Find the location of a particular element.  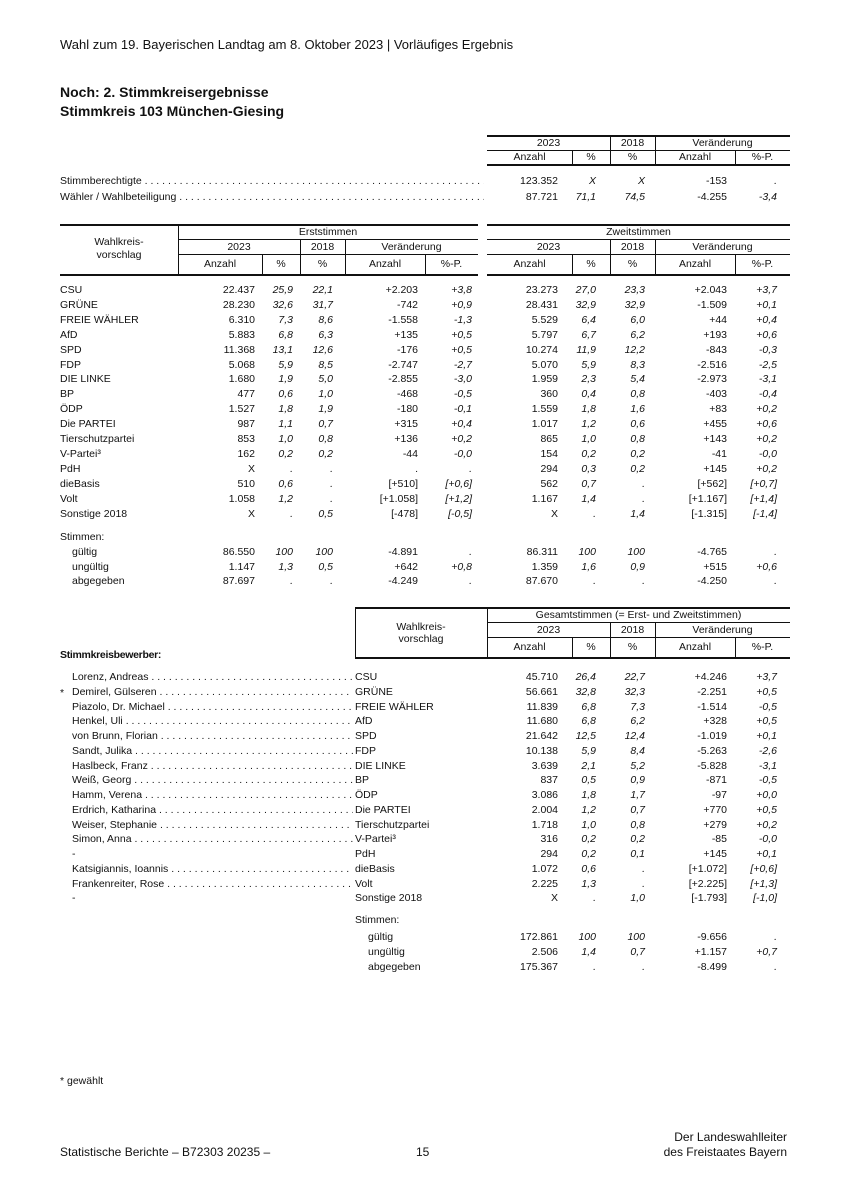

candidate-party: SPD is located at coordinates (366, 736).